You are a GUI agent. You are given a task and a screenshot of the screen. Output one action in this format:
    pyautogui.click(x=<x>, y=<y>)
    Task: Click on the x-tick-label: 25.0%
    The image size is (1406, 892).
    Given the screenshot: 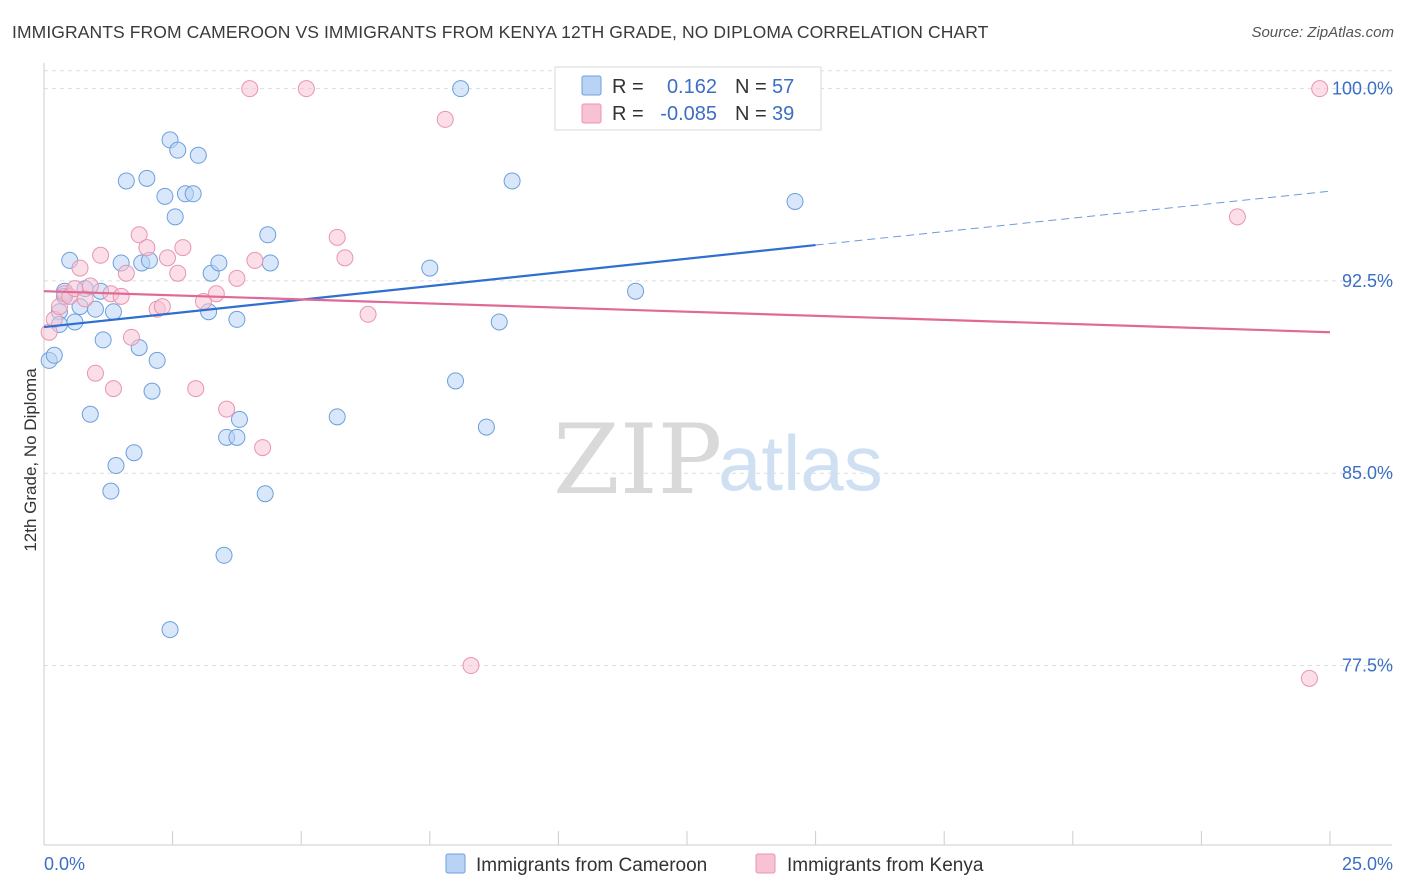 What is the action you would take?
    pyautogui.click(x=1367, y=864)
    